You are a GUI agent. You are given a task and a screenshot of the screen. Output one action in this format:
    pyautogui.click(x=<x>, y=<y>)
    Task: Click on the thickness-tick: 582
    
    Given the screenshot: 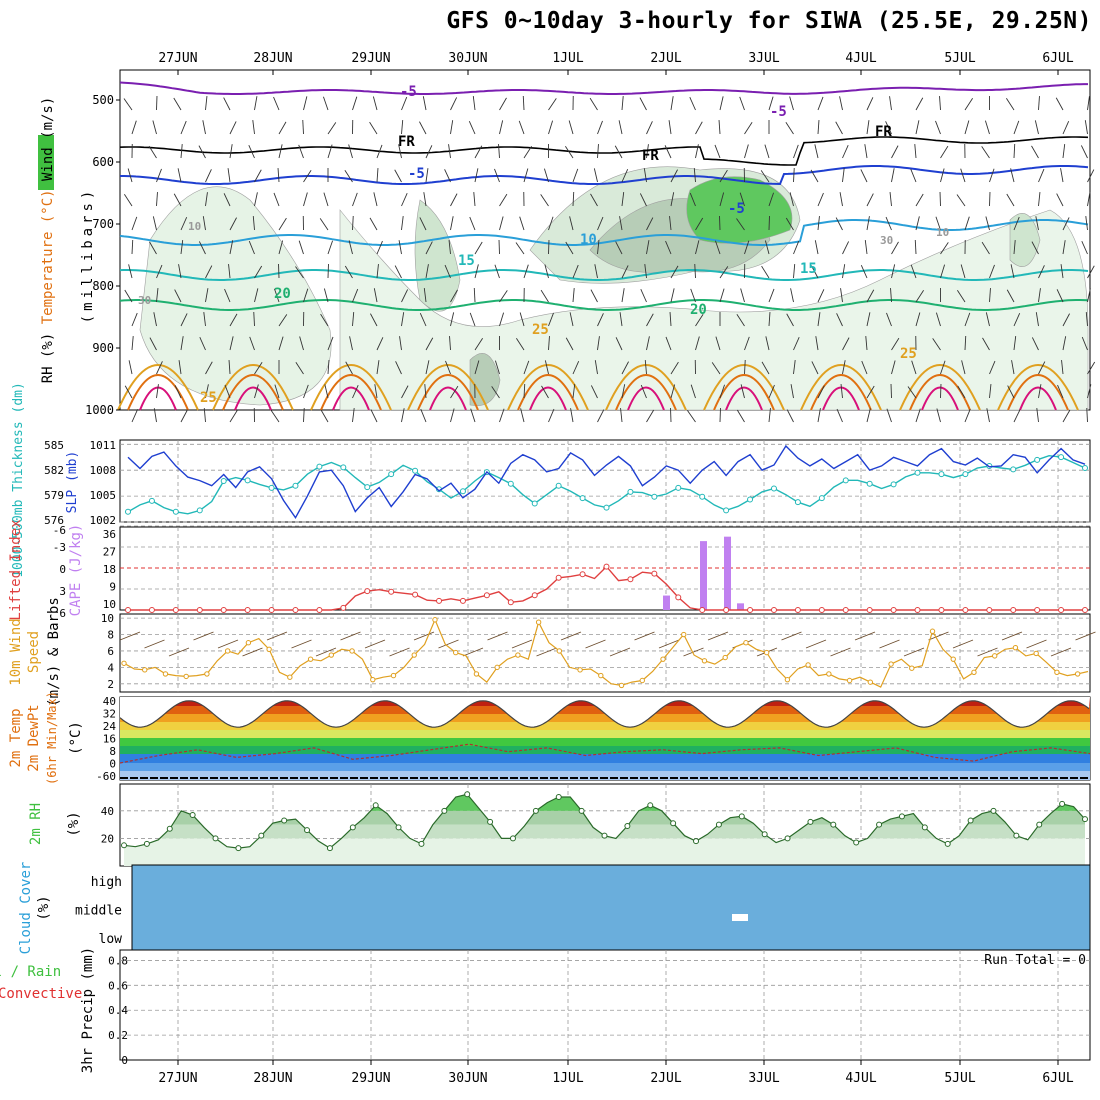 What is the action you would take?
    pyautogui.click(x=54, y=470)
    